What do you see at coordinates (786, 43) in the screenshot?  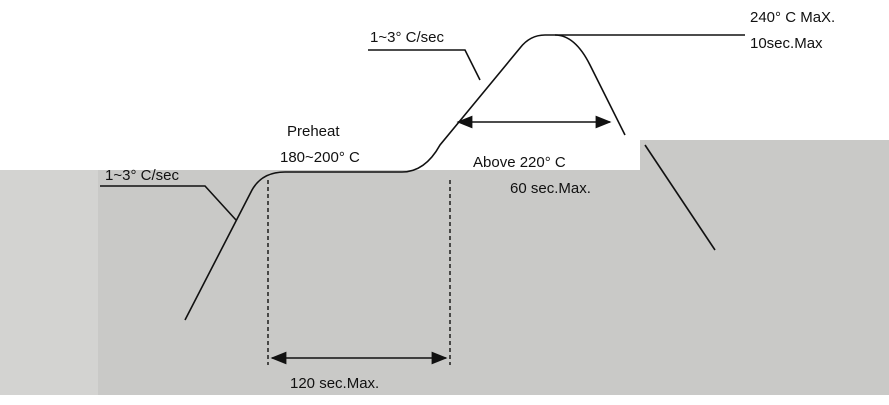 I see `label: 10sec.Max` at bounding box center [786, 43].